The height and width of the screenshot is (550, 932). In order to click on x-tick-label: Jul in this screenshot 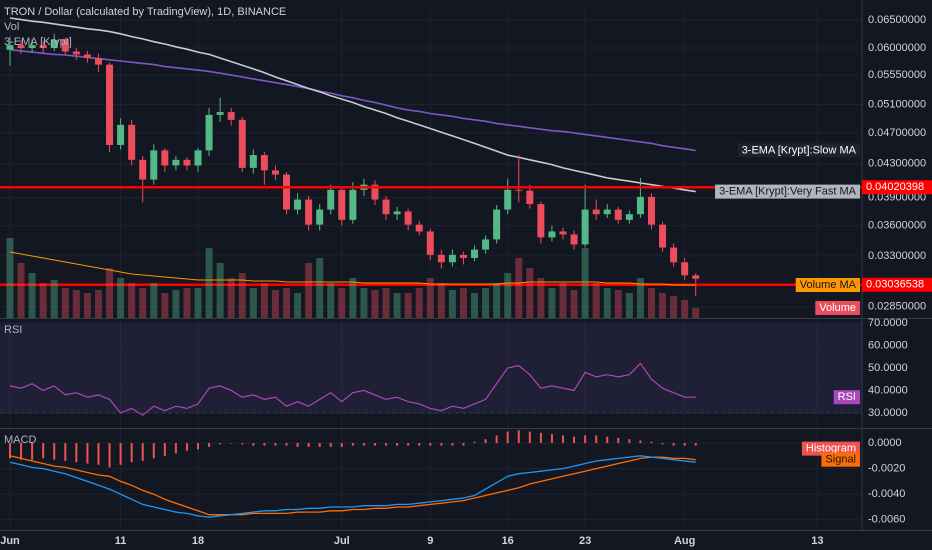, I will do `click(342, 541)`.